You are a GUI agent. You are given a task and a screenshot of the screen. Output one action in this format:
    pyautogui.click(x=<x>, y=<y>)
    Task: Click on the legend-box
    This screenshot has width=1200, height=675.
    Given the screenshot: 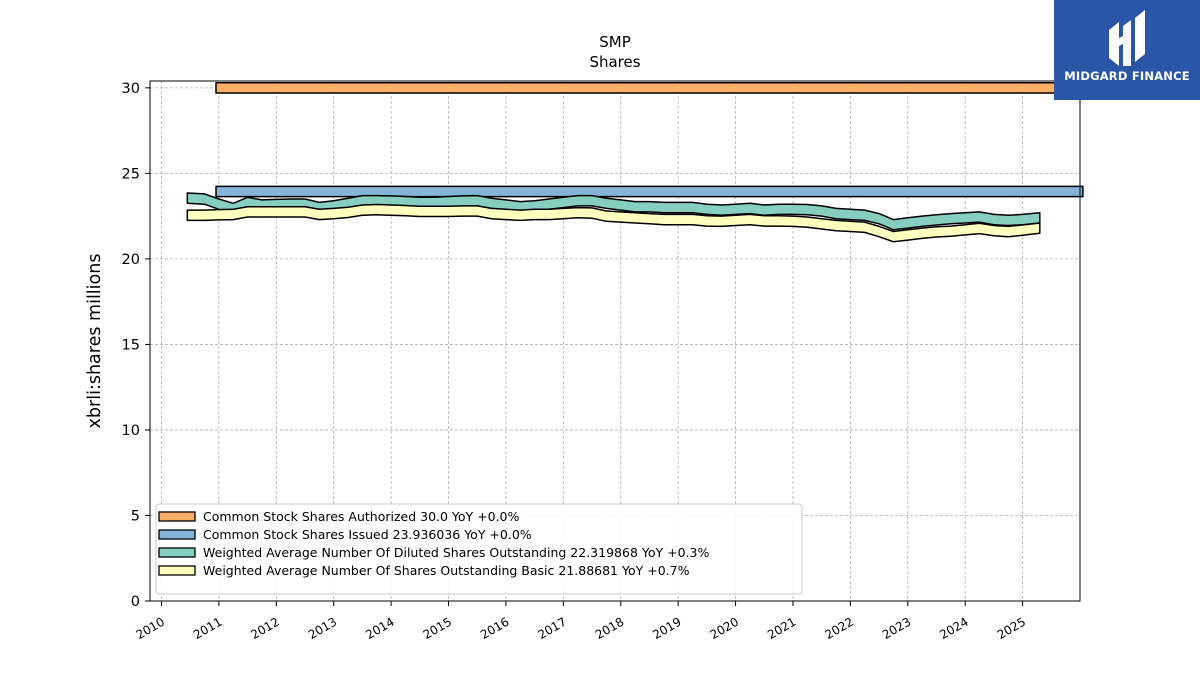 What is the action you would take?
    pyautogui.click(x=479, y=549)
    